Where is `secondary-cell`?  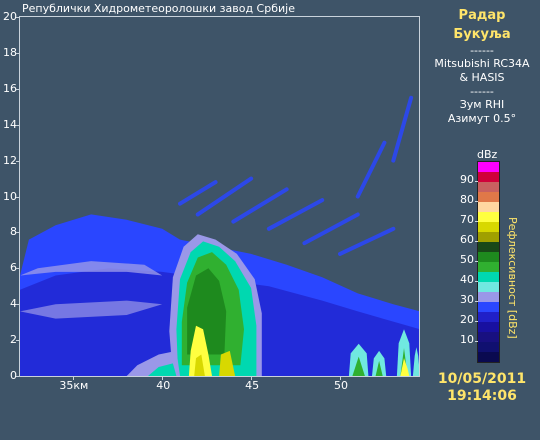
secondary-cell is located at coordinates (416, 361).